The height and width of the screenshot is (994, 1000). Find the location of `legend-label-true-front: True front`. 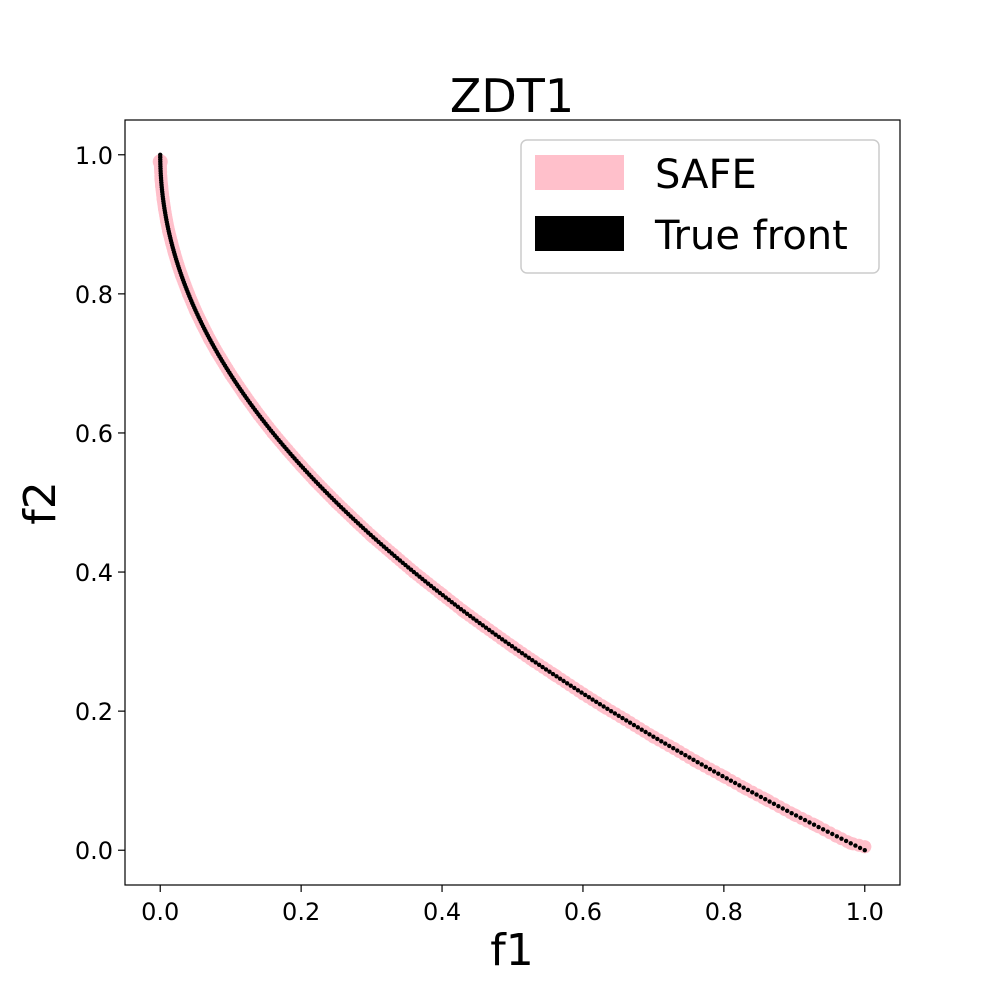

legend-label-true-front: True front is located at coordinates (751, 236).